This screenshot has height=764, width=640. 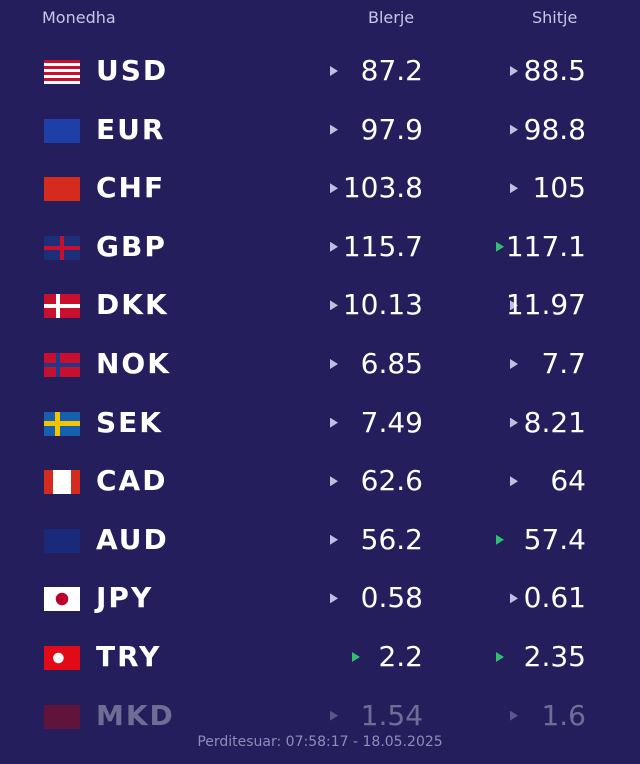 I want to click on currency-code: MKD, so click(x=135, y=715).